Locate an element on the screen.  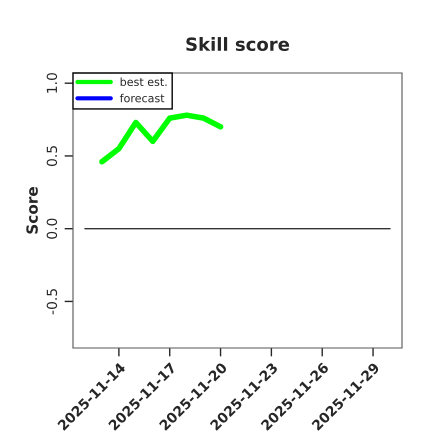
legend-label: forecast is located at coordinates (142, 98).